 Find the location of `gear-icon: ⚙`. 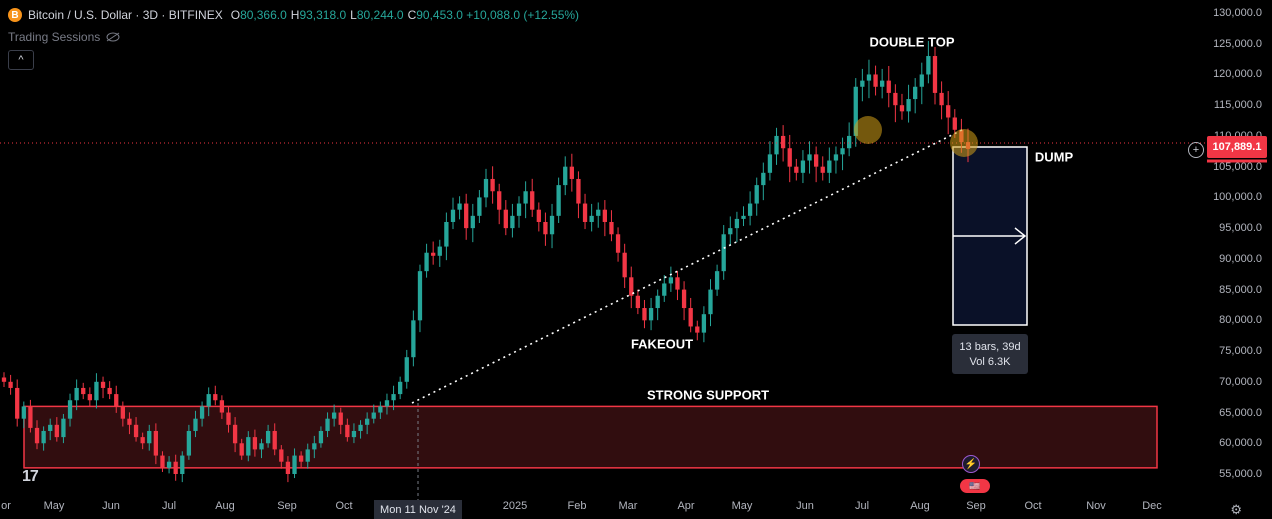

gear-icon: ⚙ is located at coordinates (1236, 509).